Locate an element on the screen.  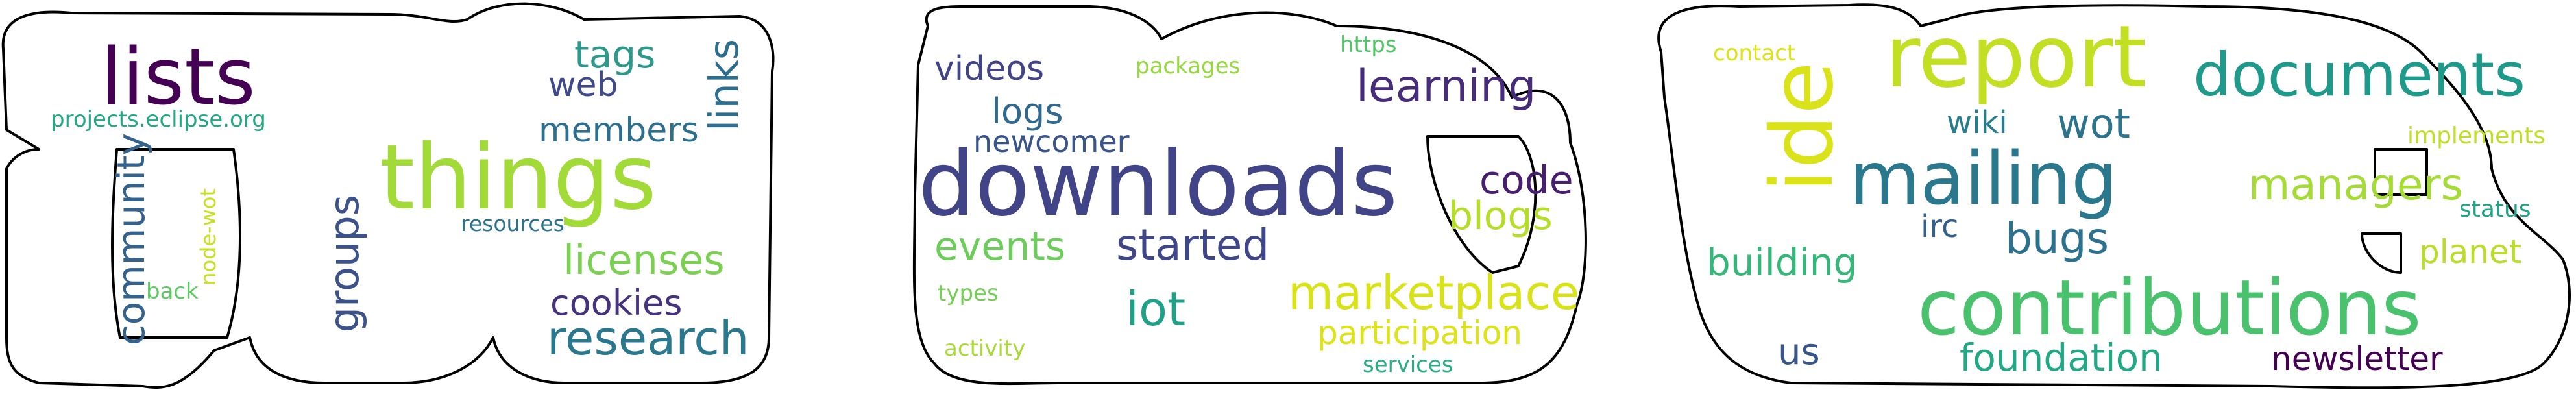
word-projects-eclipse-org: projects.eclipse.org is located at coordinates (158, 119).